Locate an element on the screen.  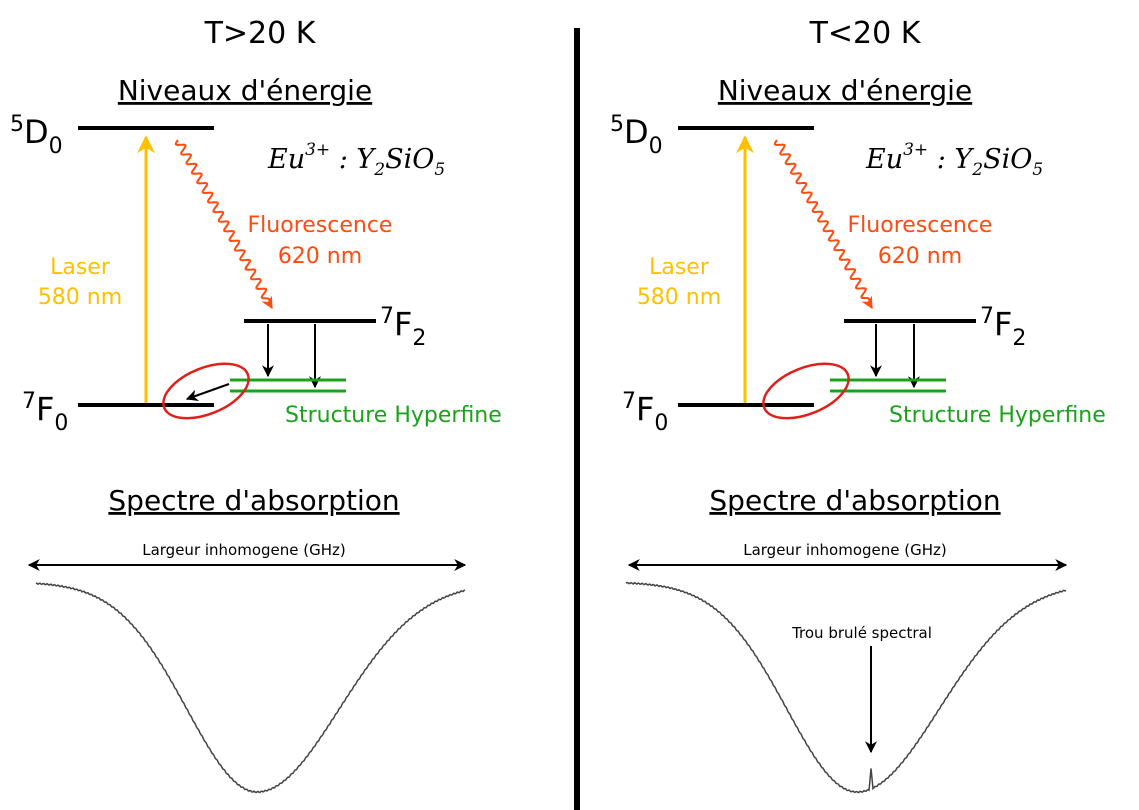
temperature-label: T>20 K is located at coordinates (260, 33).